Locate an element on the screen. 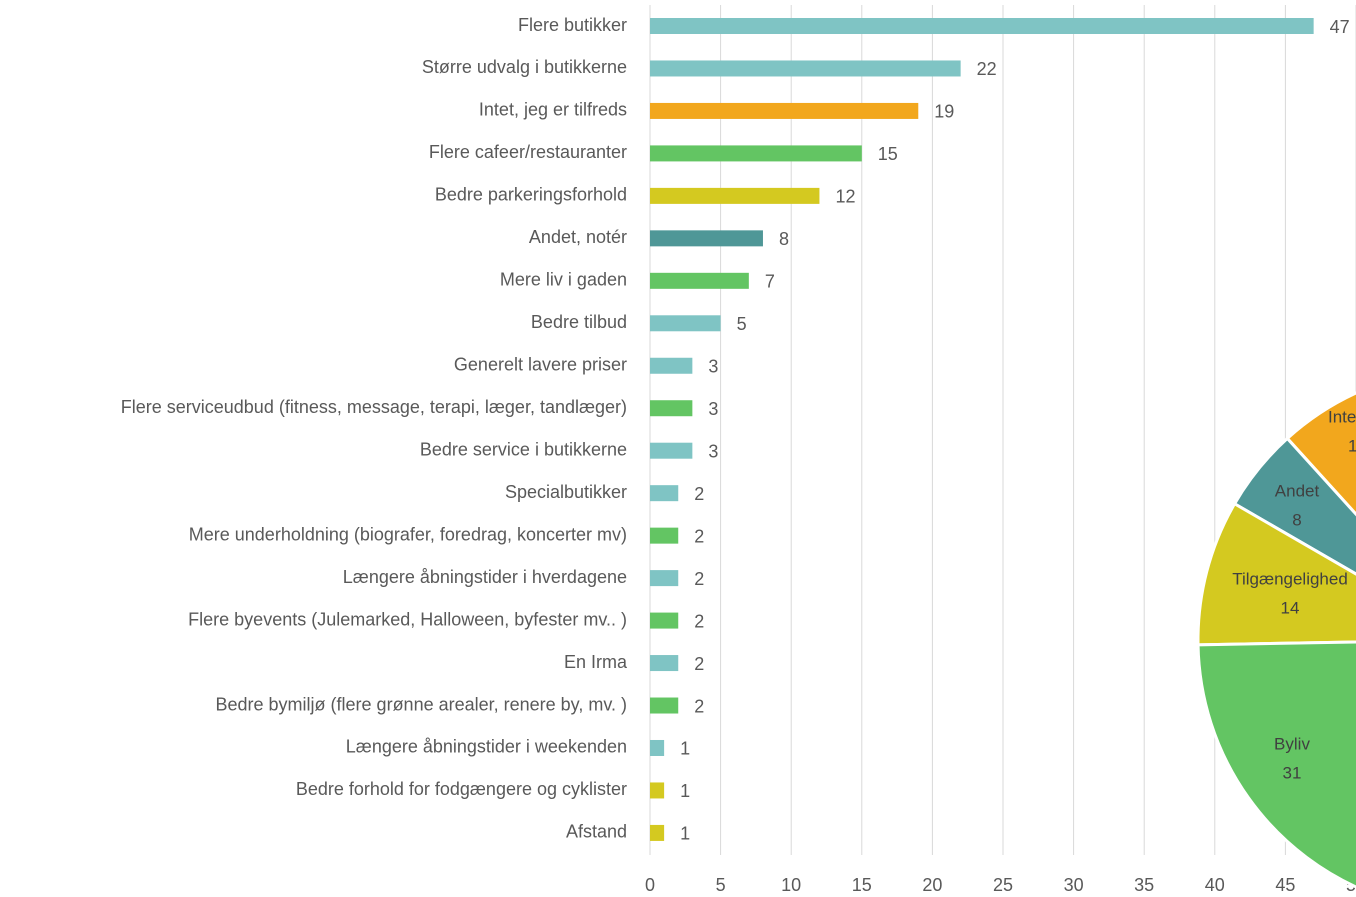  data-label: 19 is located at coordinates (944, 112).